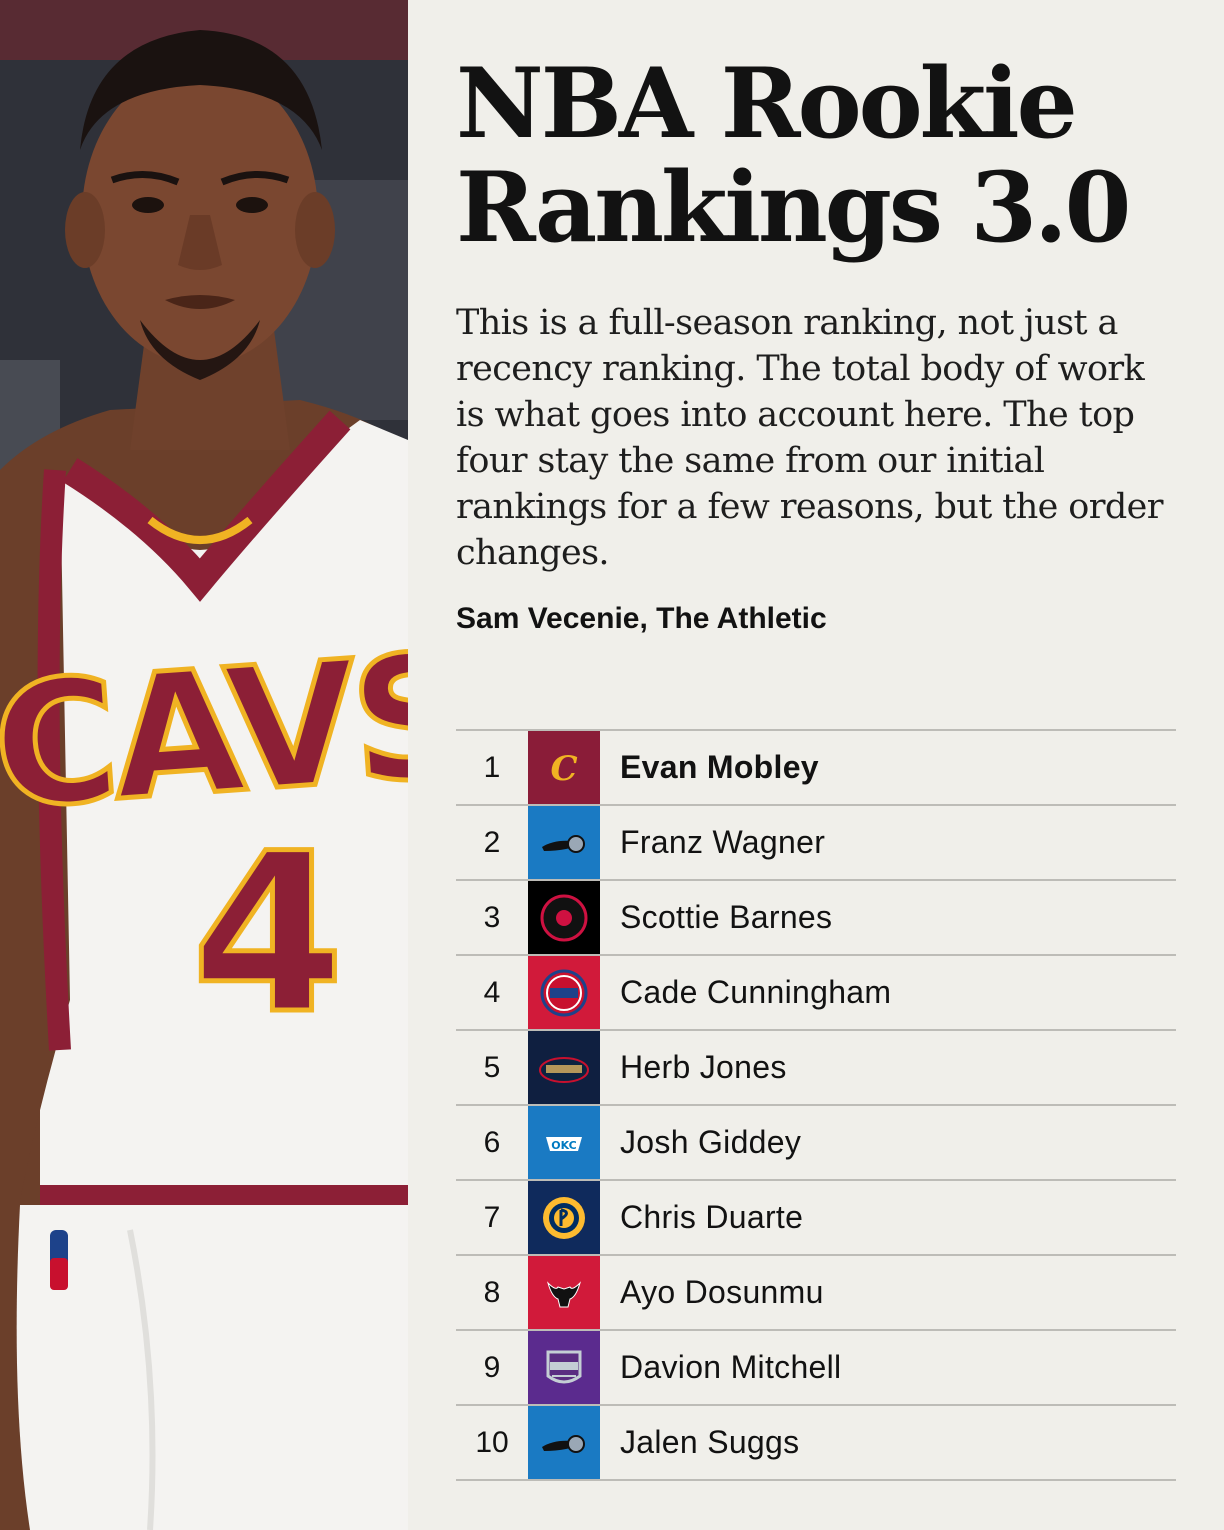  I want to click on ranking-row: 6 OKC Josh Giddey, so click(816, 1143).